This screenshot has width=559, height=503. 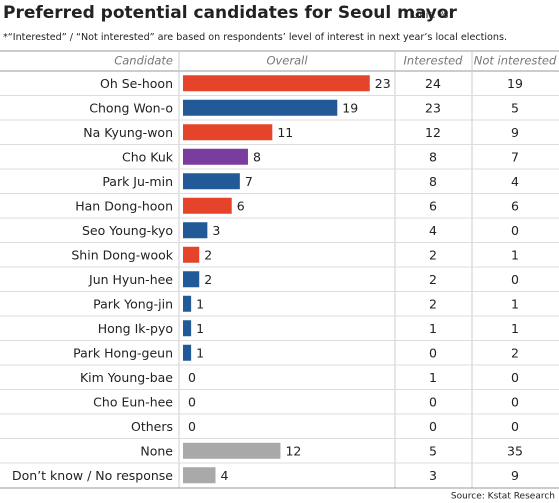 What do you see at coordinates (433, 475) in the screenshot?
I see `table-cell: 3` at bounding box center [433, 475].